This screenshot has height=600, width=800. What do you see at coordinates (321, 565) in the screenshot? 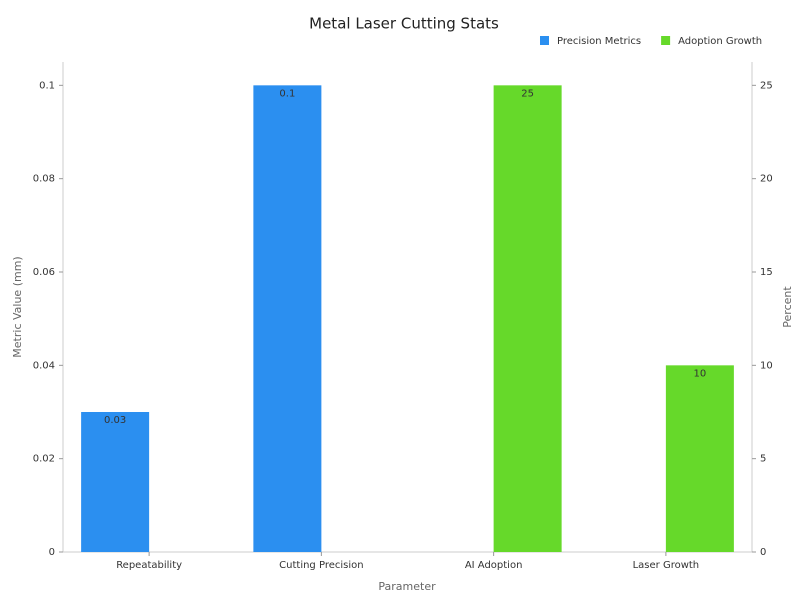
I see `x-tick-label: Cutting Precision` at bounding box center [321, 565].